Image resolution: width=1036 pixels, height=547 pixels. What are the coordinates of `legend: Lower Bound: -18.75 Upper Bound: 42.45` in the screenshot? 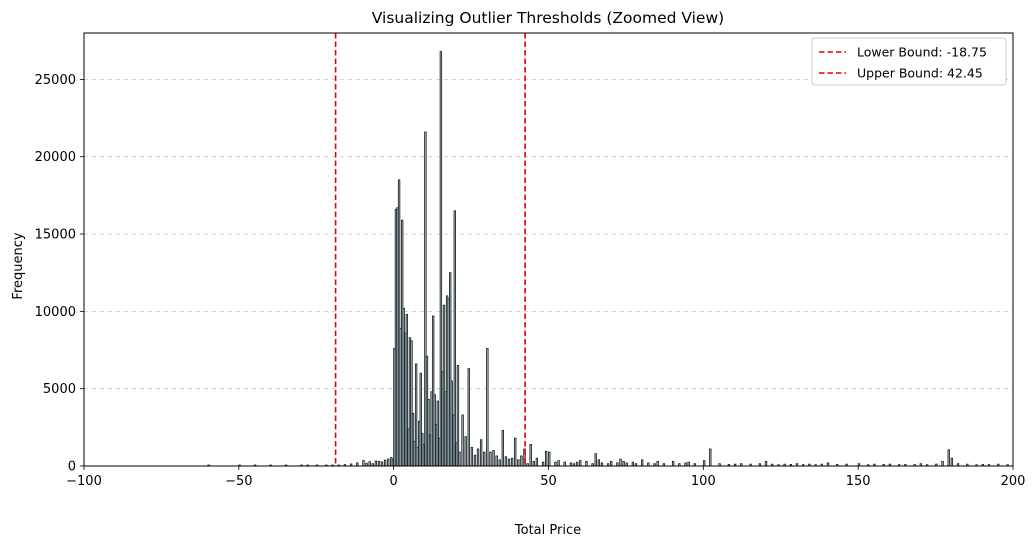 It's located at (909, 61).